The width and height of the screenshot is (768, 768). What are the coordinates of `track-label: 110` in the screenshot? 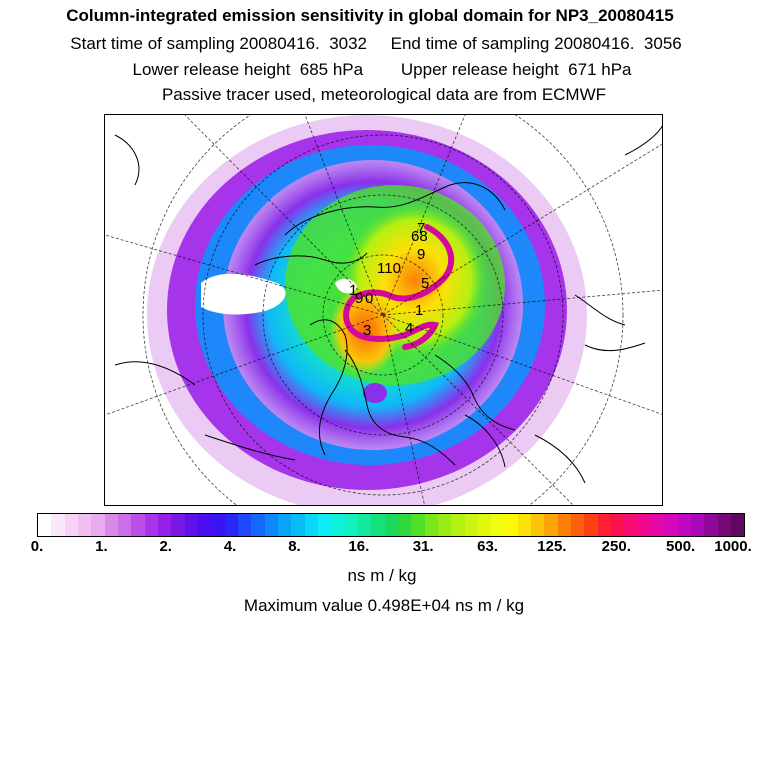 It's located at (389, 268).